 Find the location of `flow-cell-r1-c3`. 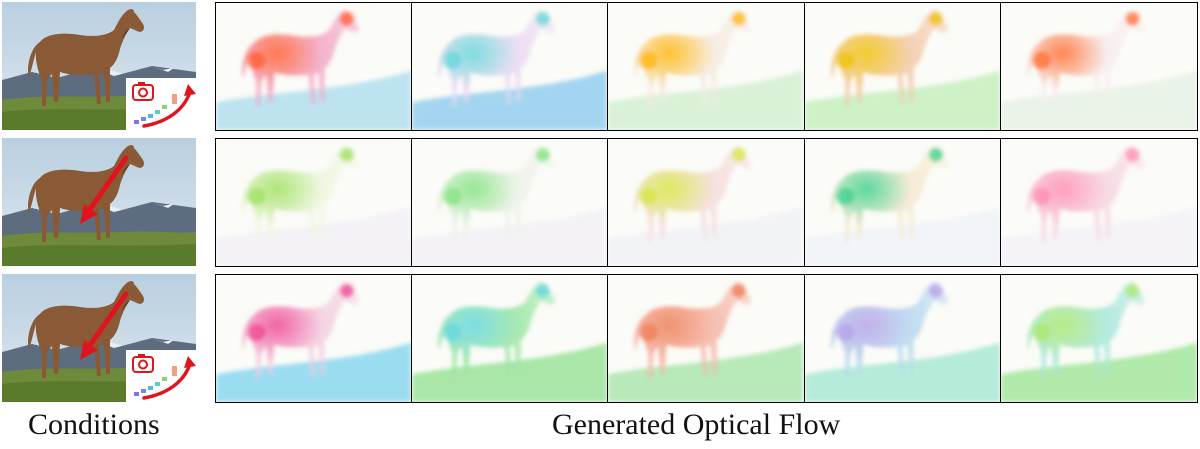

flow-cell-r1-c3 is located at coordinates (706, 66).